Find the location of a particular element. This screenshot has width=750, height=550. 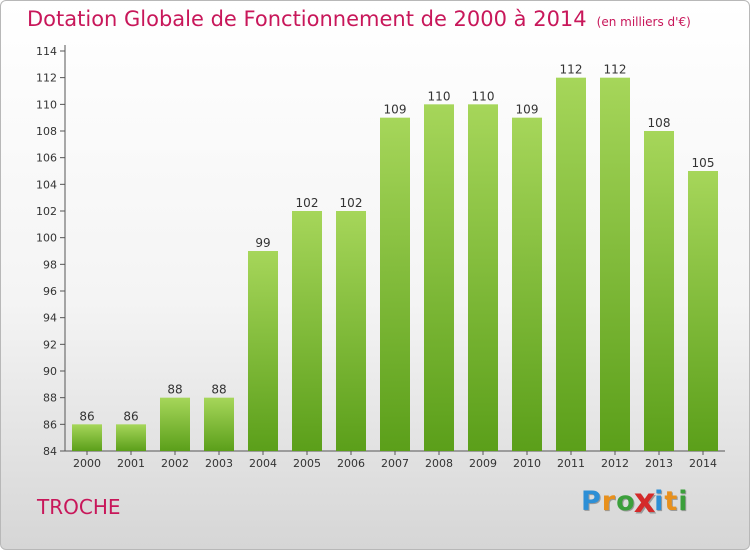

x-tick-label: 2005 is located at coordinates (307, 463).